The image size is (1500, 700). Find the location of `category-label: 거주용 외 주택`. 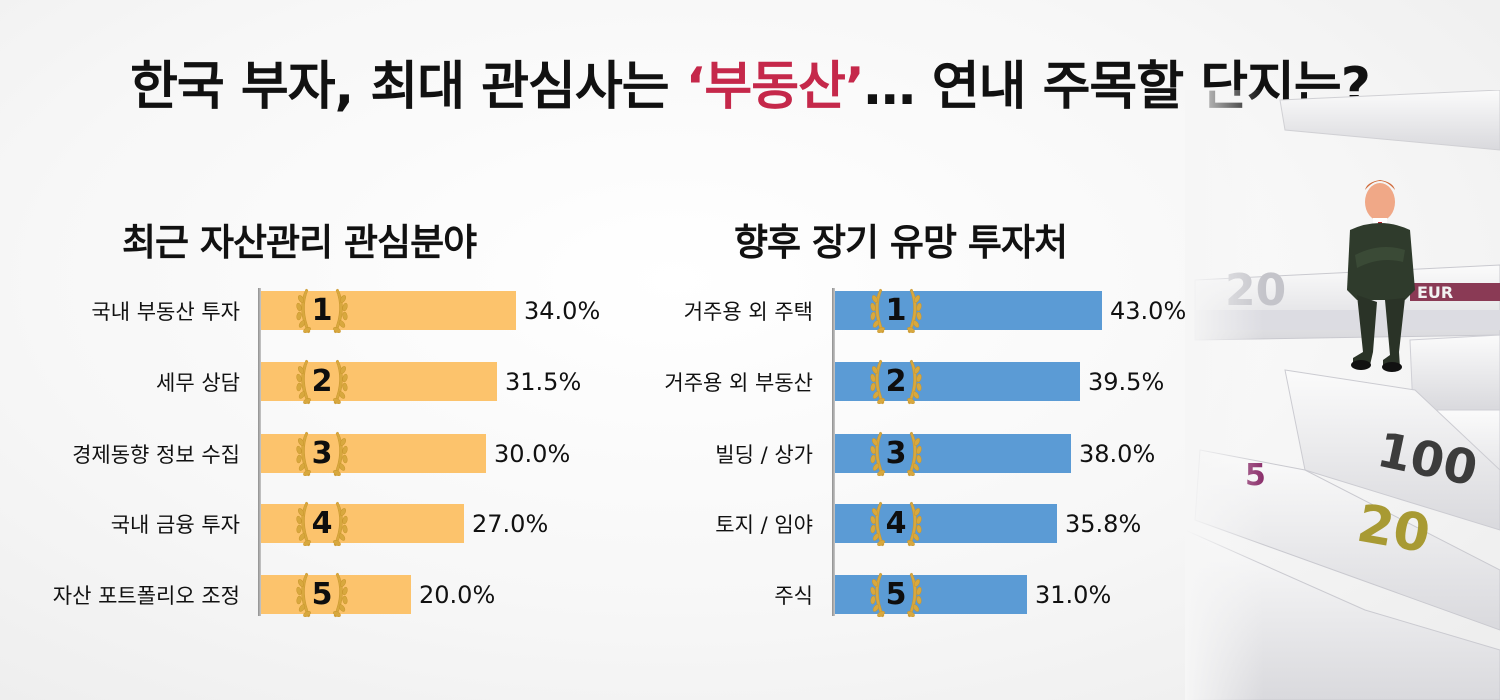

category-label: 거주용 외 주택 is located at coordinates (748, 311).